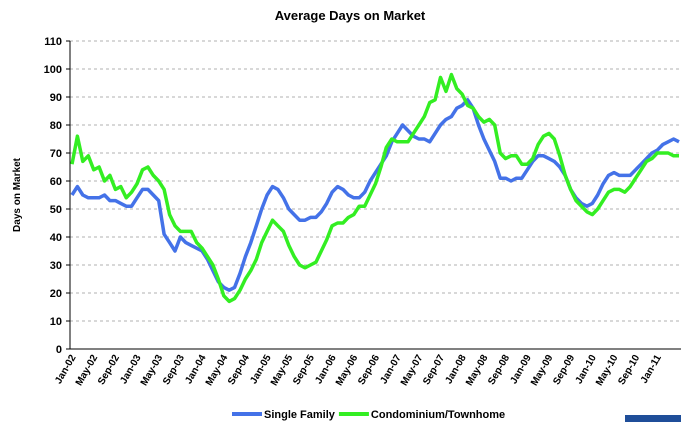 Image resolution: width=681 pixels, height=422 pixels. I want to click on x-tick-label: Sep-03, so click(174, 370).